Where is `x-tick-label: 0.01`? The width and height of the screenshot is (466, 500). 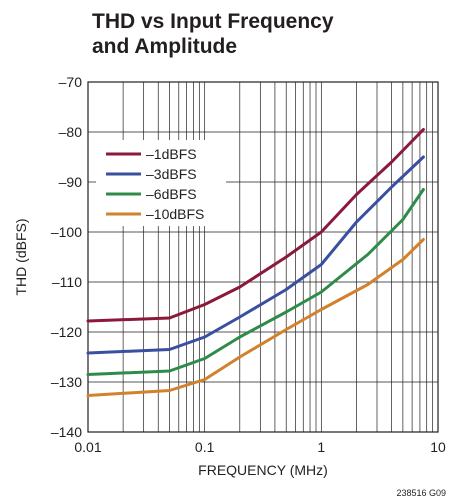 x-tick-label: 0.01 is located at coordinates (87, 447).